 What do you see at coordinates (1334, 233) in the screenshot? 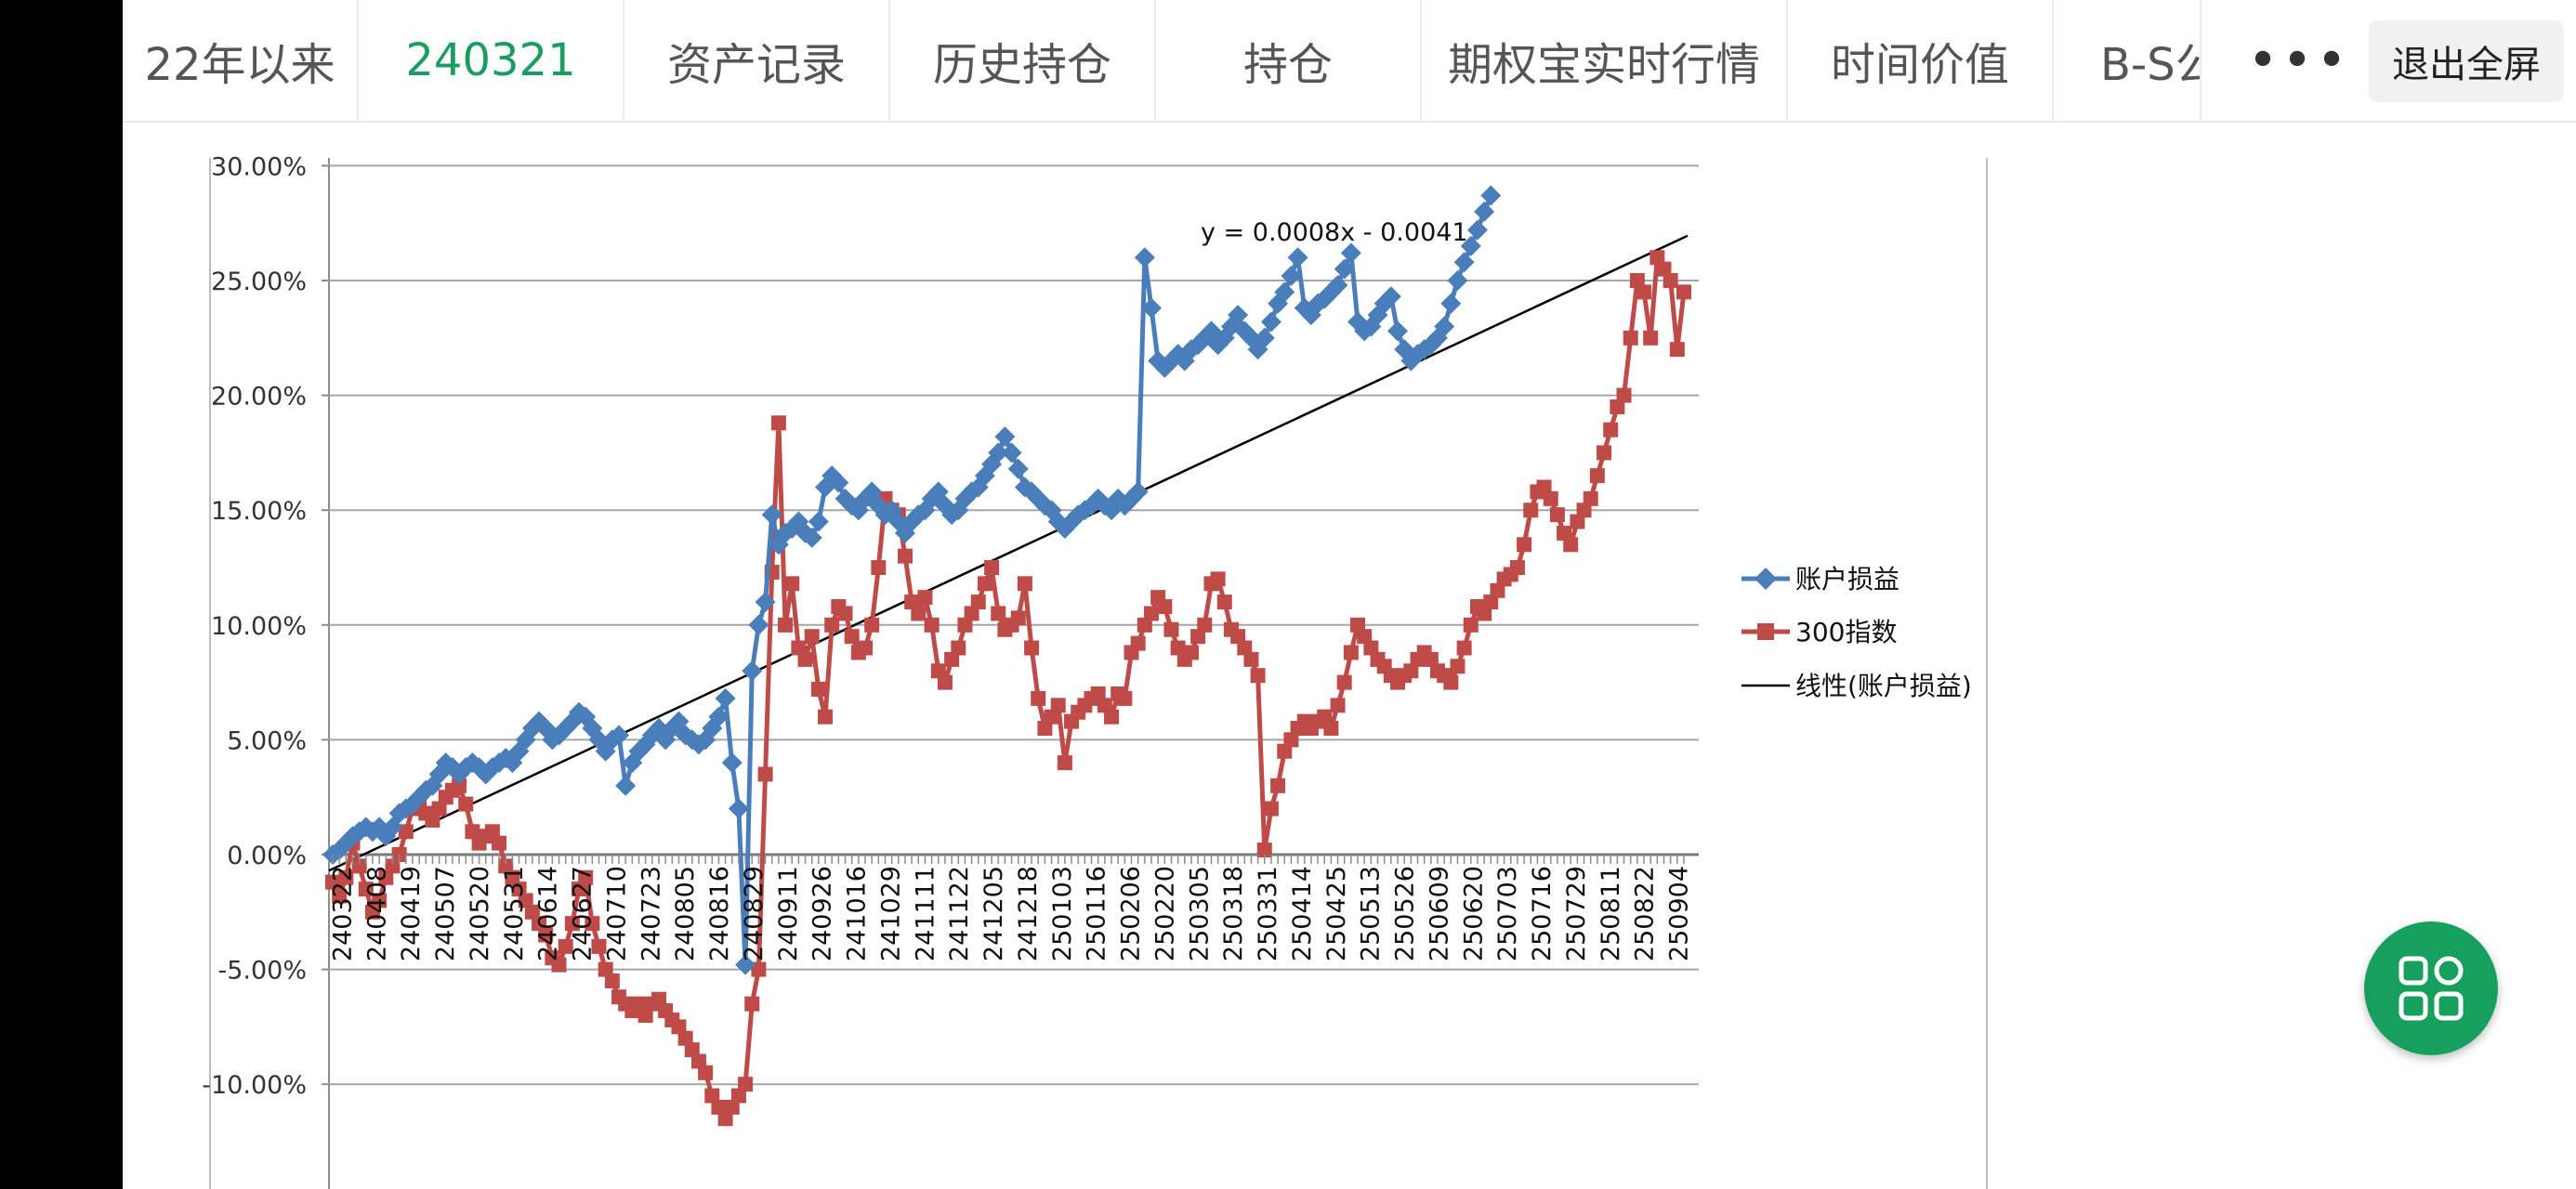
I see `trendline-equation: y = 0.0008x - 0.0041` at bounding box center [1334, 233].